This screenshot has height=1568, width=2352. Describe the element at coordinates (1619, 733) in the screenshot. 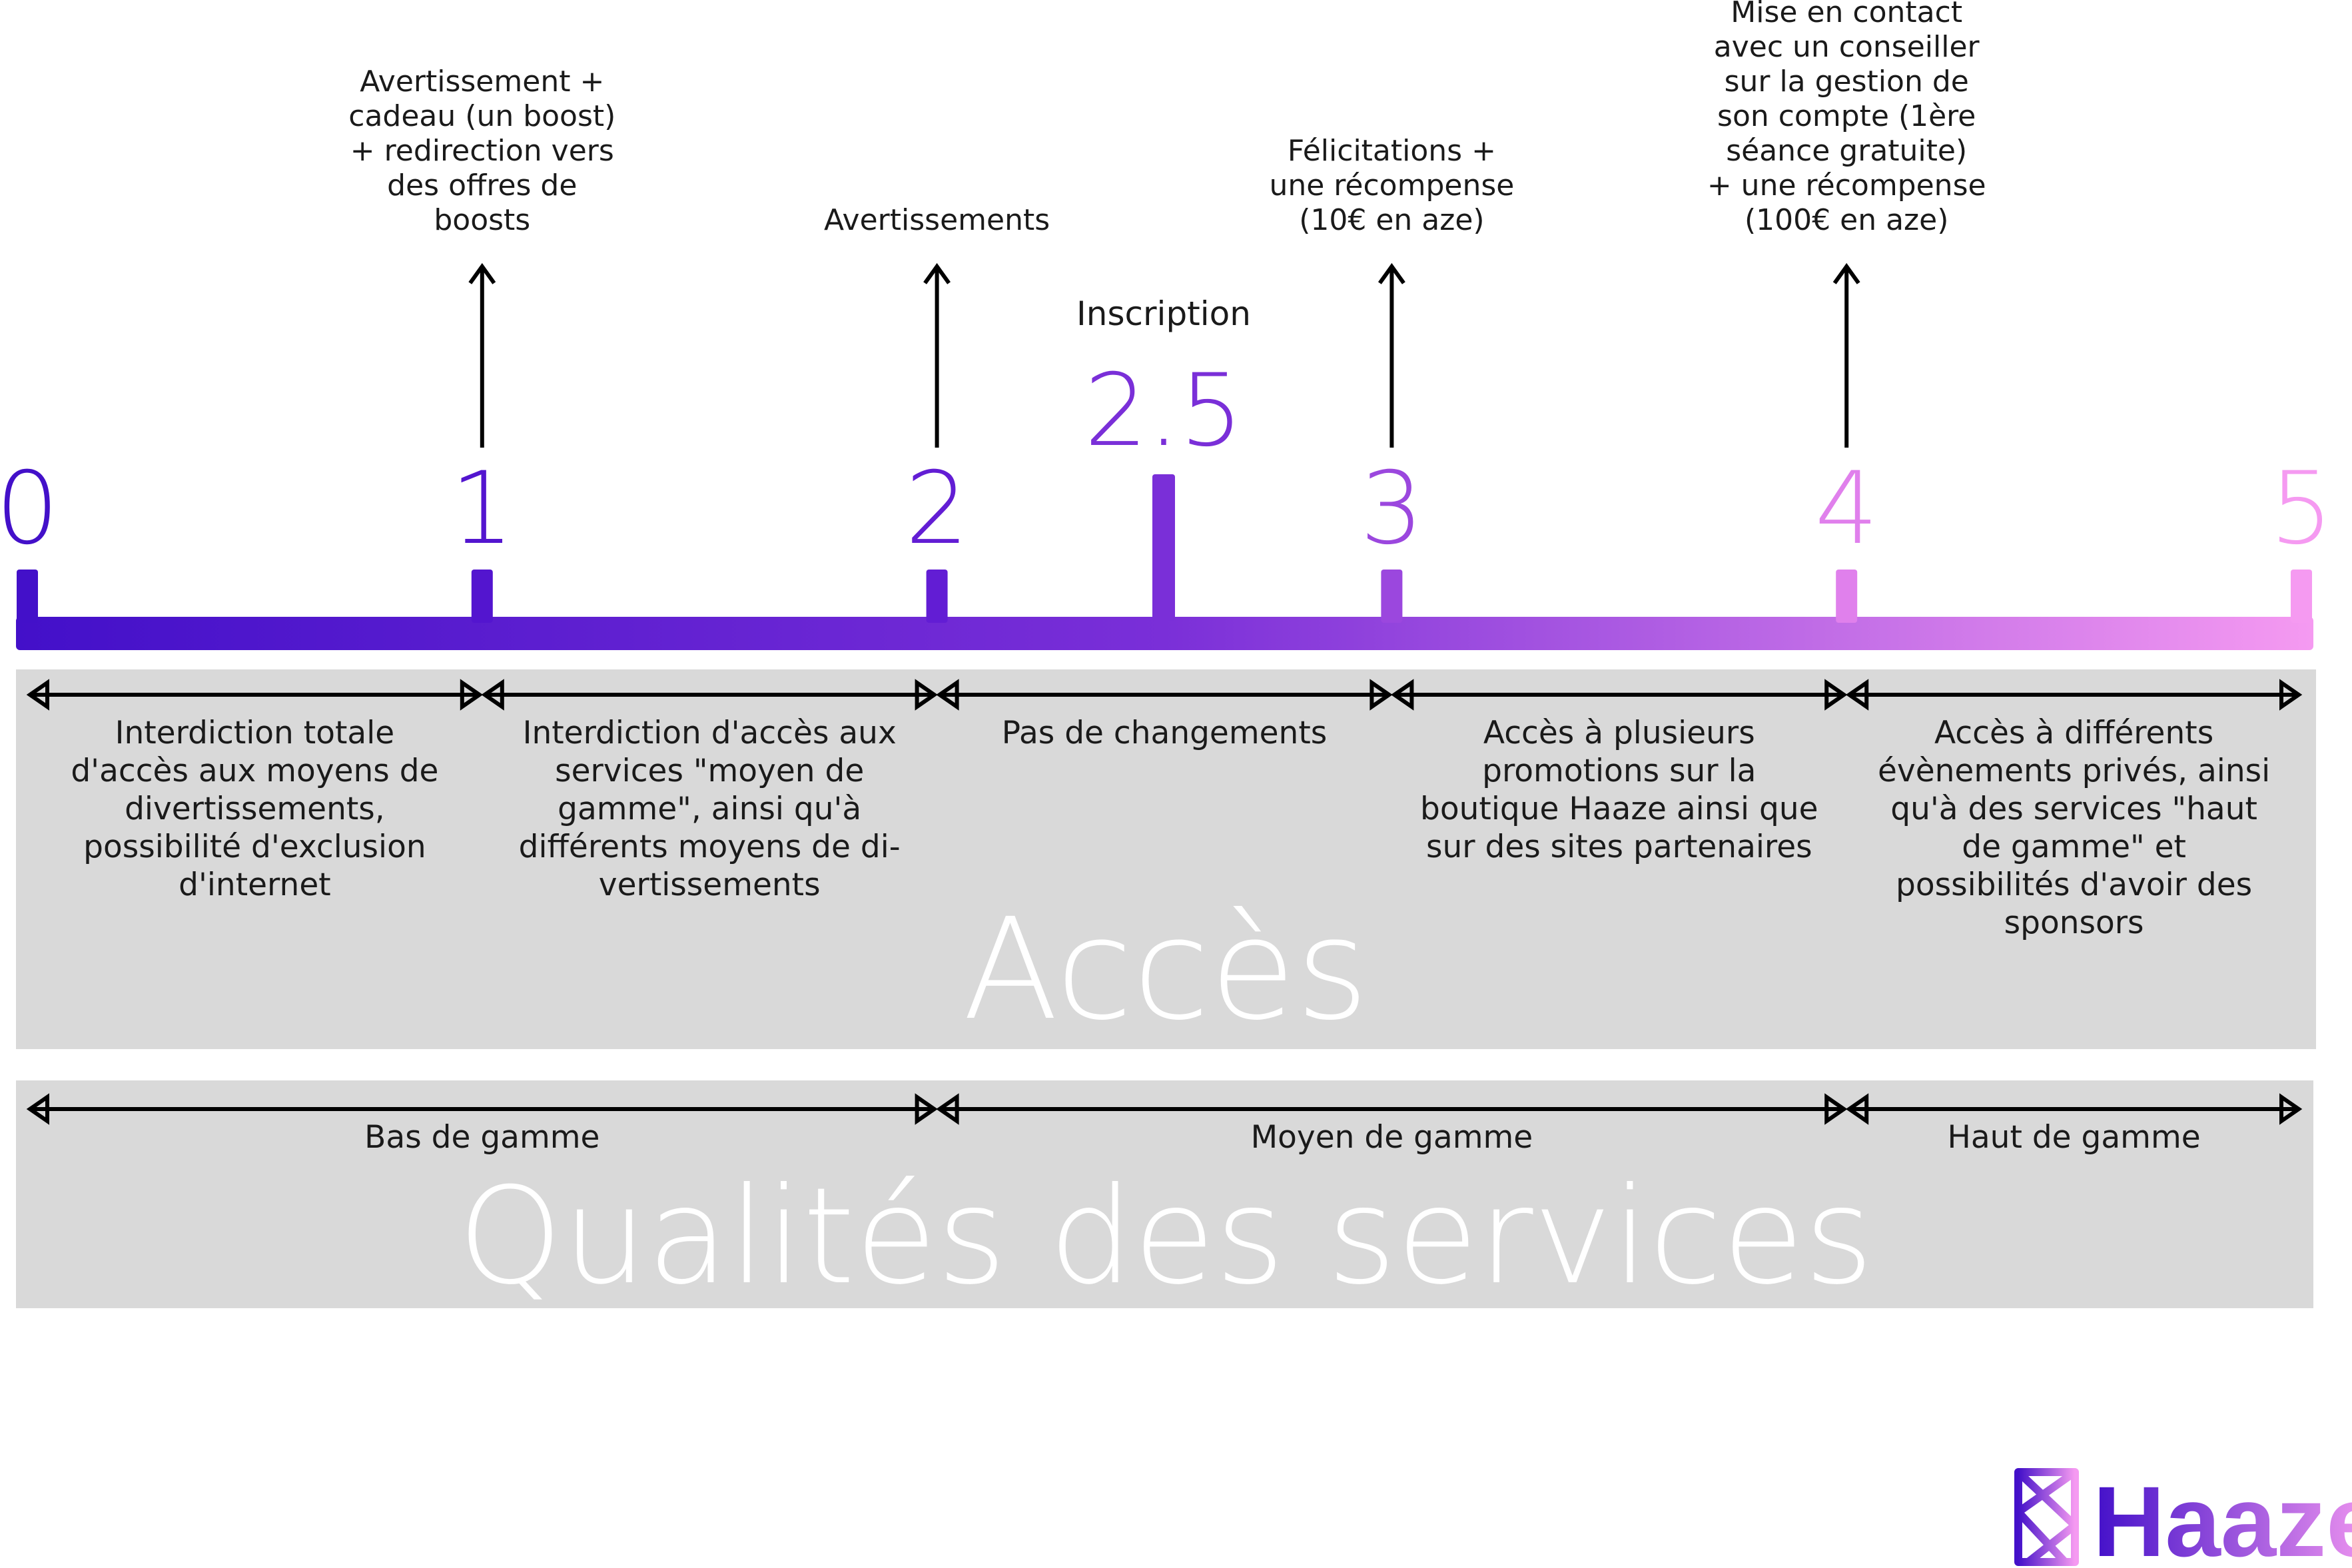

I see `access-range-text-line: Accès à plusieurs` at that location.